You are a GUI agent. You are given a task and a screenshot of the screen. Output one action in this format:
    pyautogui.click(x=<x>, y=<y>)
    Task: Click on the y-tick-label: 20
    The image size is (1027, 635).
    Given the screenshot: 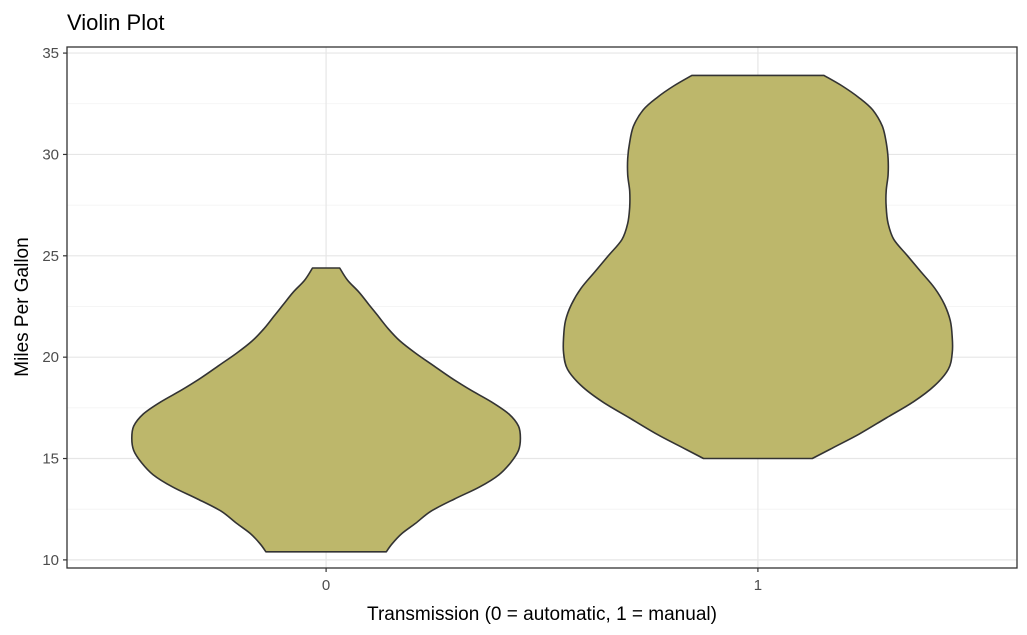 What is the action you would take?
    pyautogui.click(x=50, y=357)
    